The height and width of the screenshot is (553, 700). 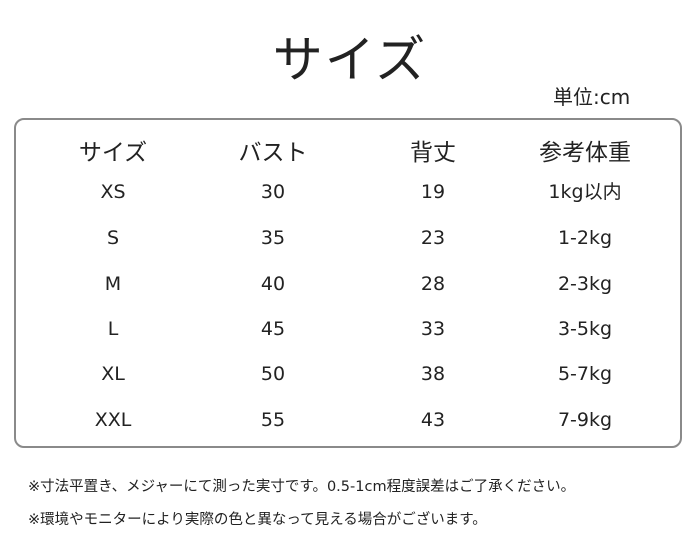 I want to click on cell-bust: 45, so click(x=273, y=329).